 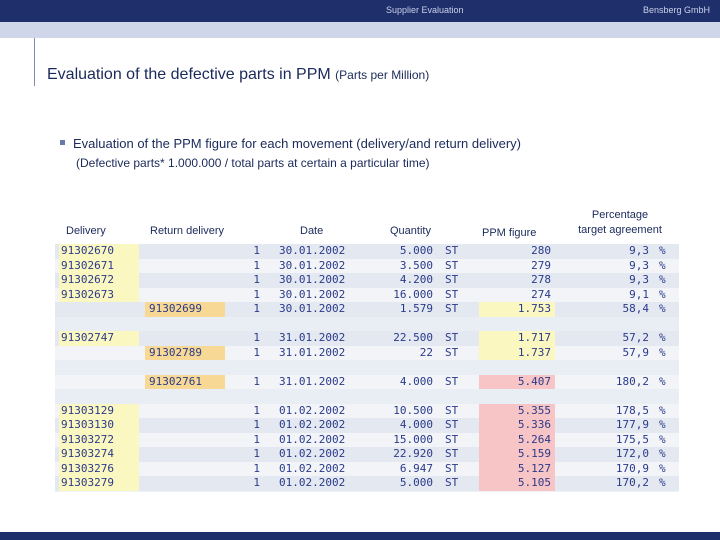 What do you see at coordinates (620, 230) in the screenshot?
I see `column-header-percentage-line2: target agreement` at bounding box center [620, 230].